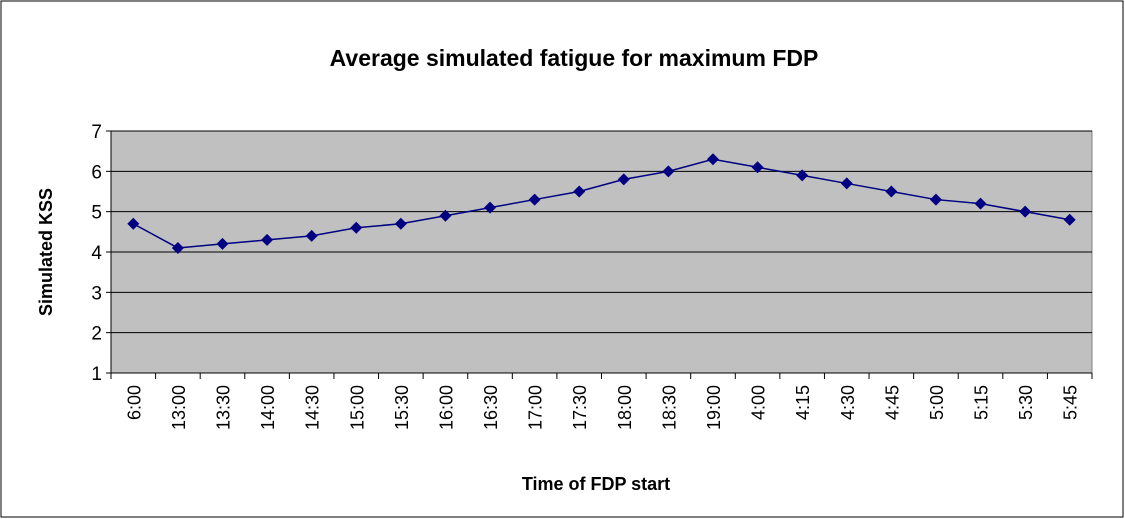 The height and width of the screenshot is (519, 1125). Describe the element at coordinates (268, 407) in the screenshot. I see `x-tick-label: 14:00` at that location.